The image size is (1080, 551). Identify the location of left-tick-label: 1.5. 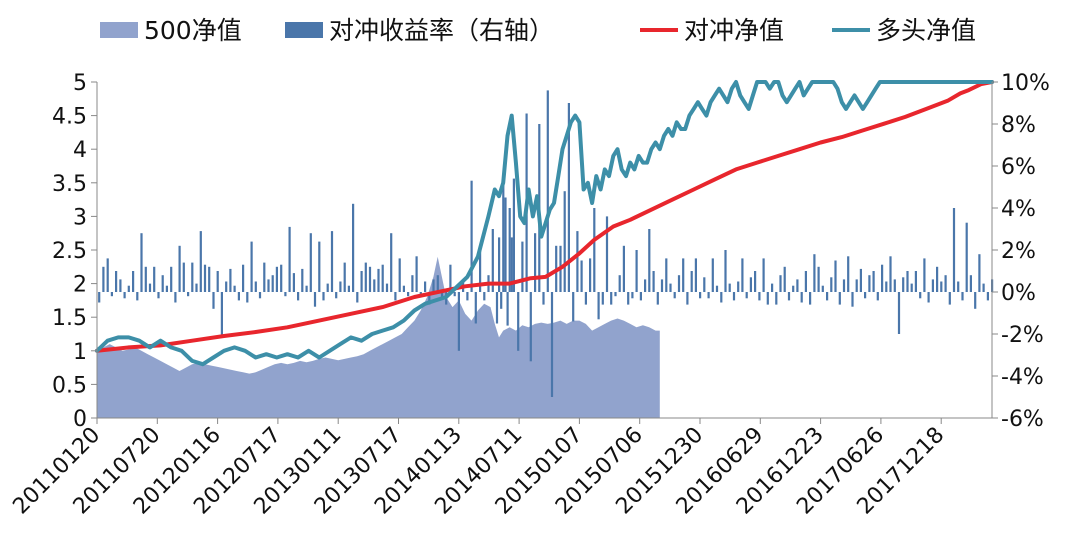
(69, 318).